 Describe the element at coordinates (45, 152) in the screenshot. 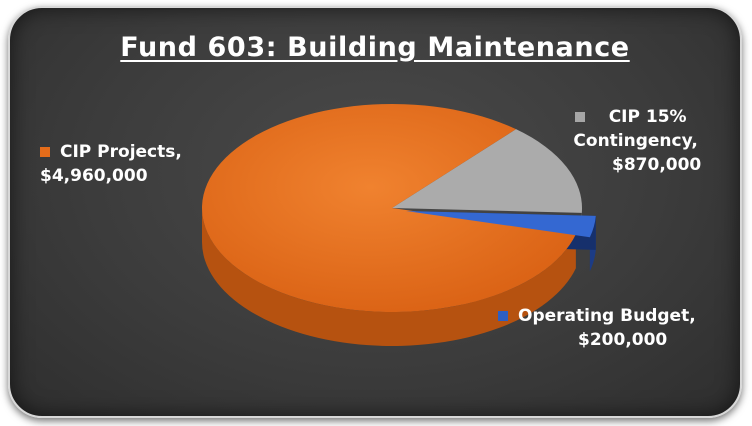

I see `legend-swatch-cip-projects` at that location.